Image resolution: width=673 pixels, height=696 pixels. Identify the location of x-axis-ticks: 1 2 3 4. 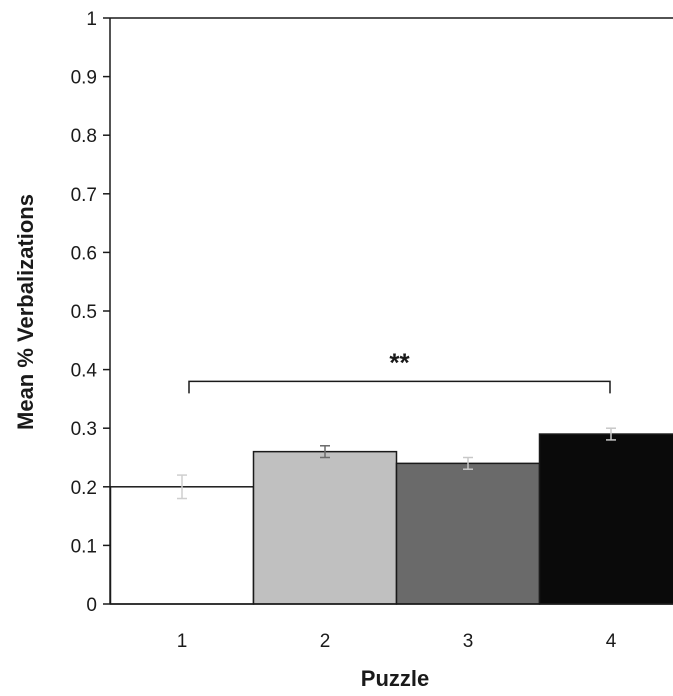
(397, 641).